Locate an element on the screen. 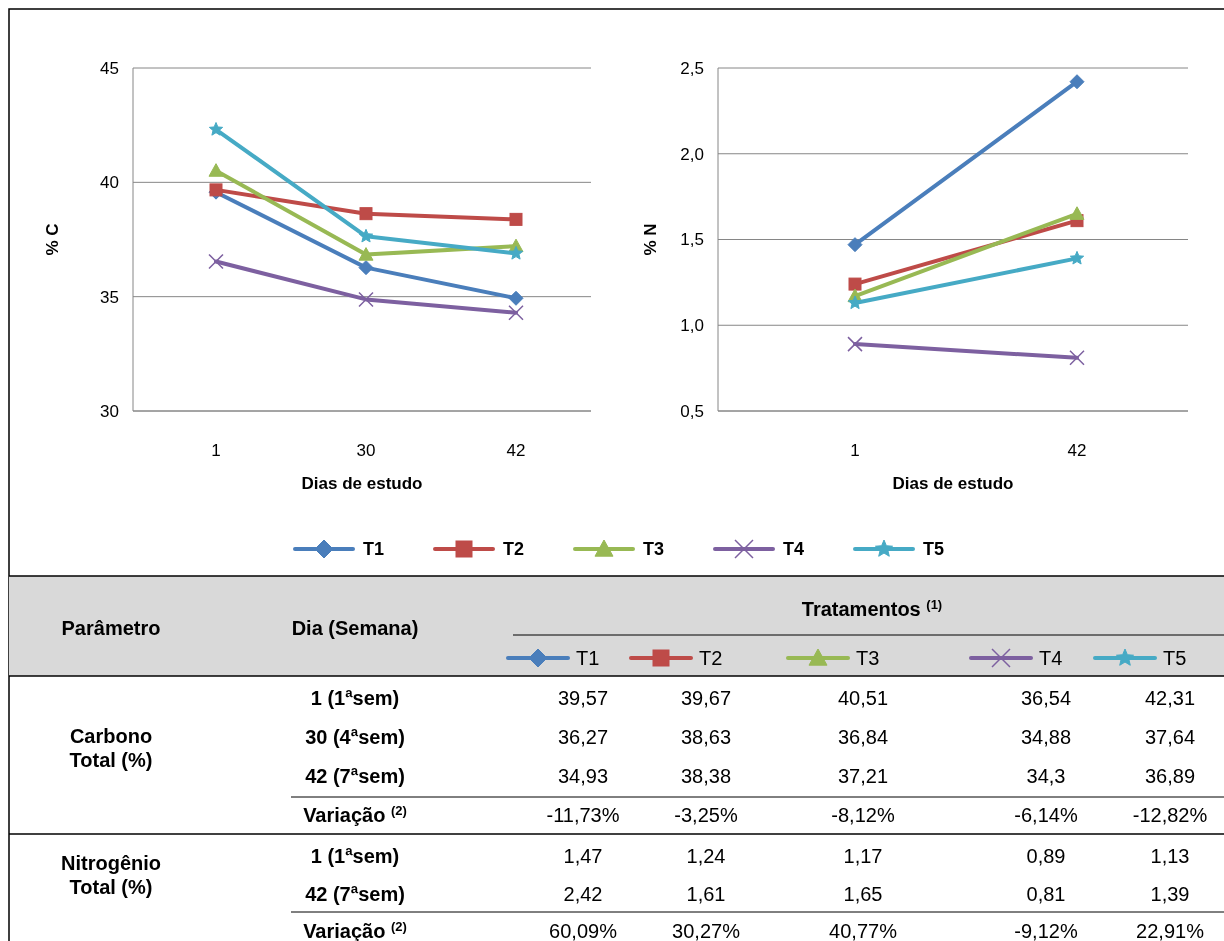  text: 30 (4ªsem) is located at coordinates (355, 737).